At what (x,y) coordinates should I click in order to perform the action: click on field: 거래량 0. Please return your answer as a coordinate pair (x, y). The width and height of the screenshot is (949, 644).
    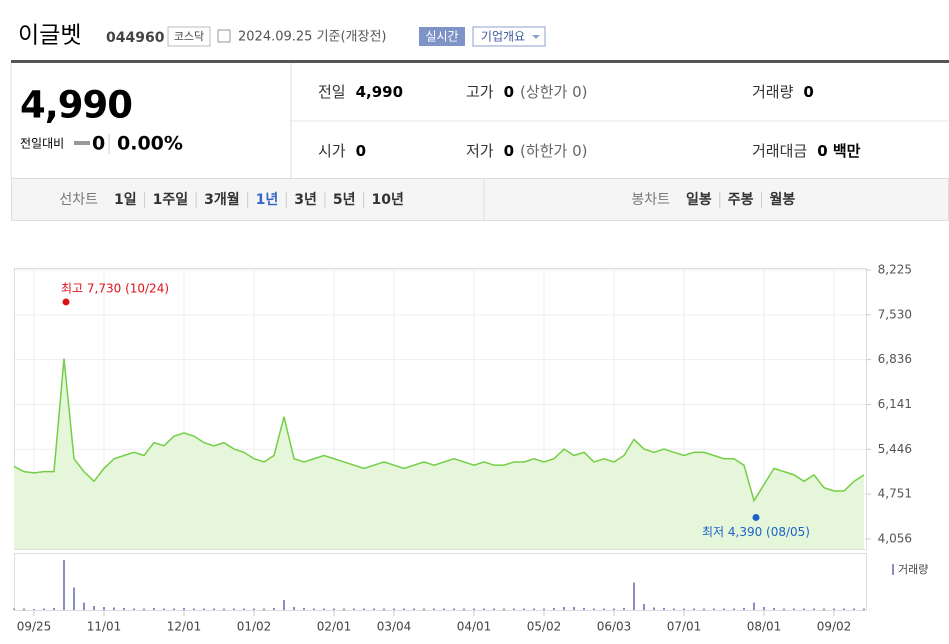
    Looking at the image, I should click on (783, 92).